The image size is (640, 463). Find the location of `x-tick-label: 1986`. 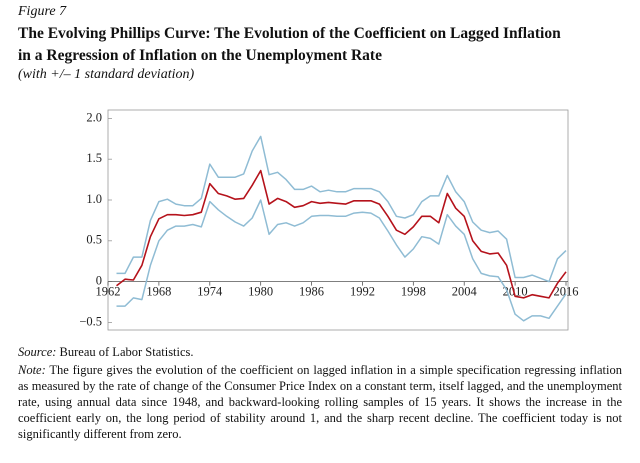

x-tick-label: 1986 is located at coordinates (311, 291).